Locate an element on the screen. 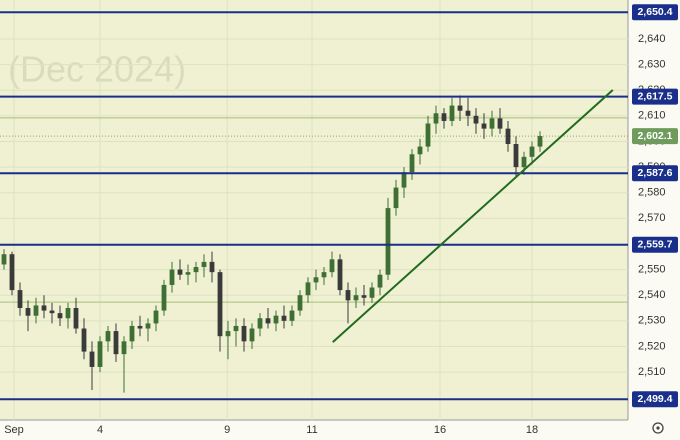  gear-icon is located at coordinates (658, 428).